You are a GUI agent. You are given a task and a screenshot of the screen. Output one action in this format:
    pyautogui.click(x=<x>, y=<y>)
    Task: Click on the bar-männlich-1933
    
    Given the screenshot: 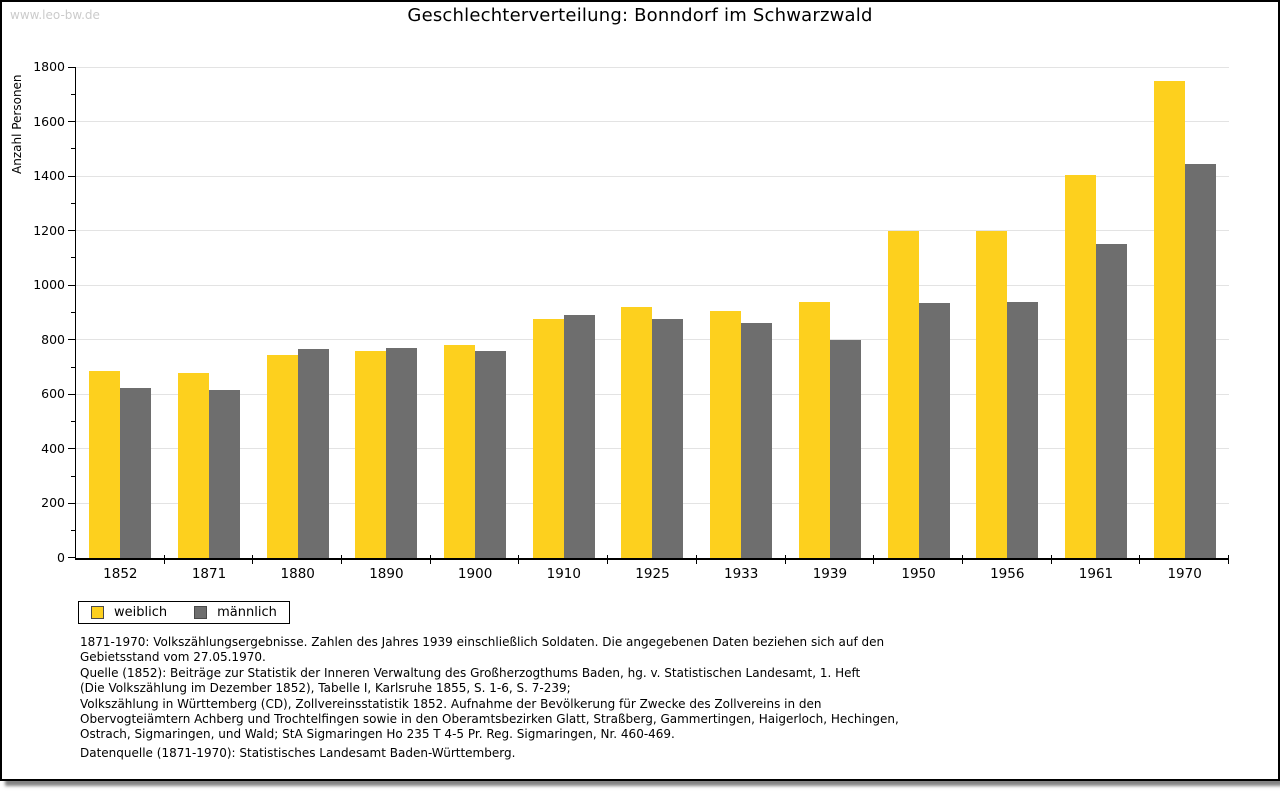 What is the action you would take?
    pyautogui.click(x=757, y=440)
    